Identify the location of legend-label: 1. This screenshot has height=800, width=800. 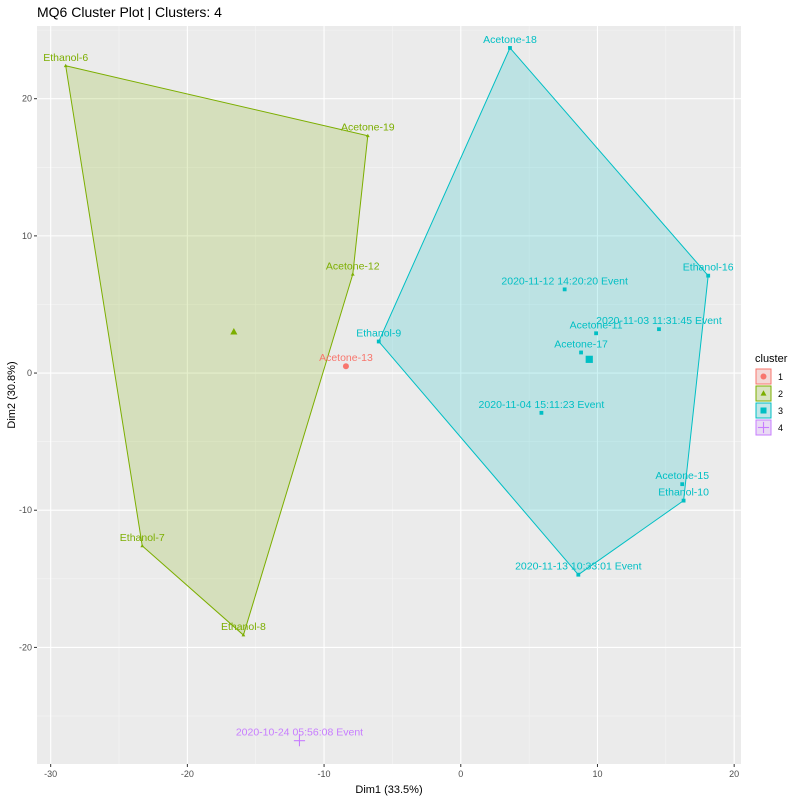
(780, 377).